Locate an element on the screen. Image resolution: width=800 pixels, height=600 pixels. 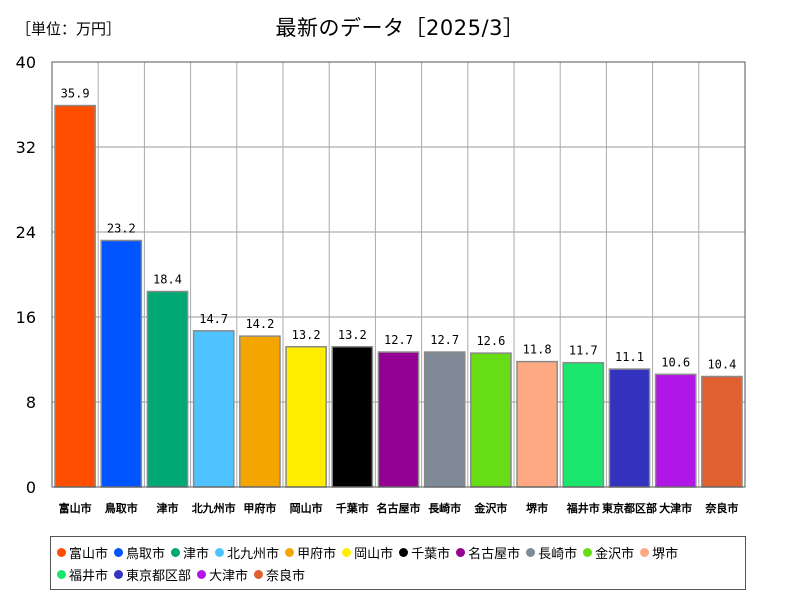
chart-title: 最新のデータ［2025/3］ is located at coordinates (400, 28).